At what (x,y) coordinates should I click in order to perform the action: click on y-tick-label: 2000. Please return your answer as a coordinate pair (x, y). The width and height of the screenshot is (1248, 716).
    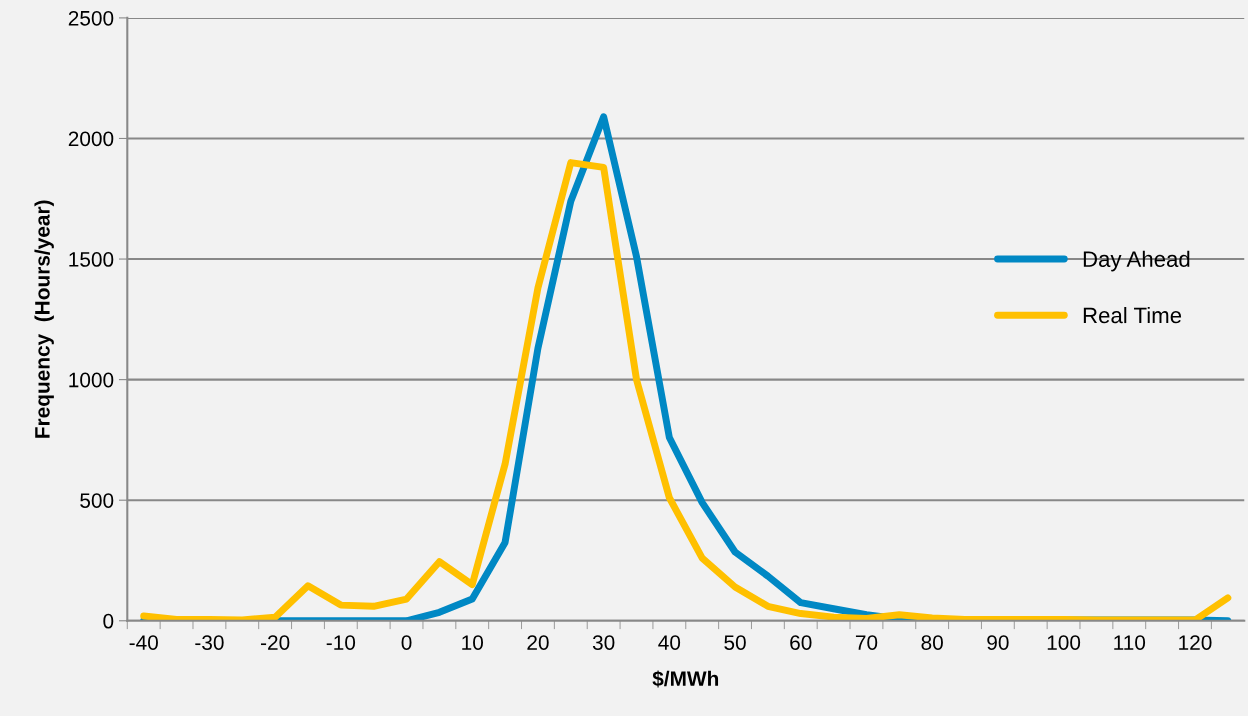
    Looking at the image, I should click on (91, 139).